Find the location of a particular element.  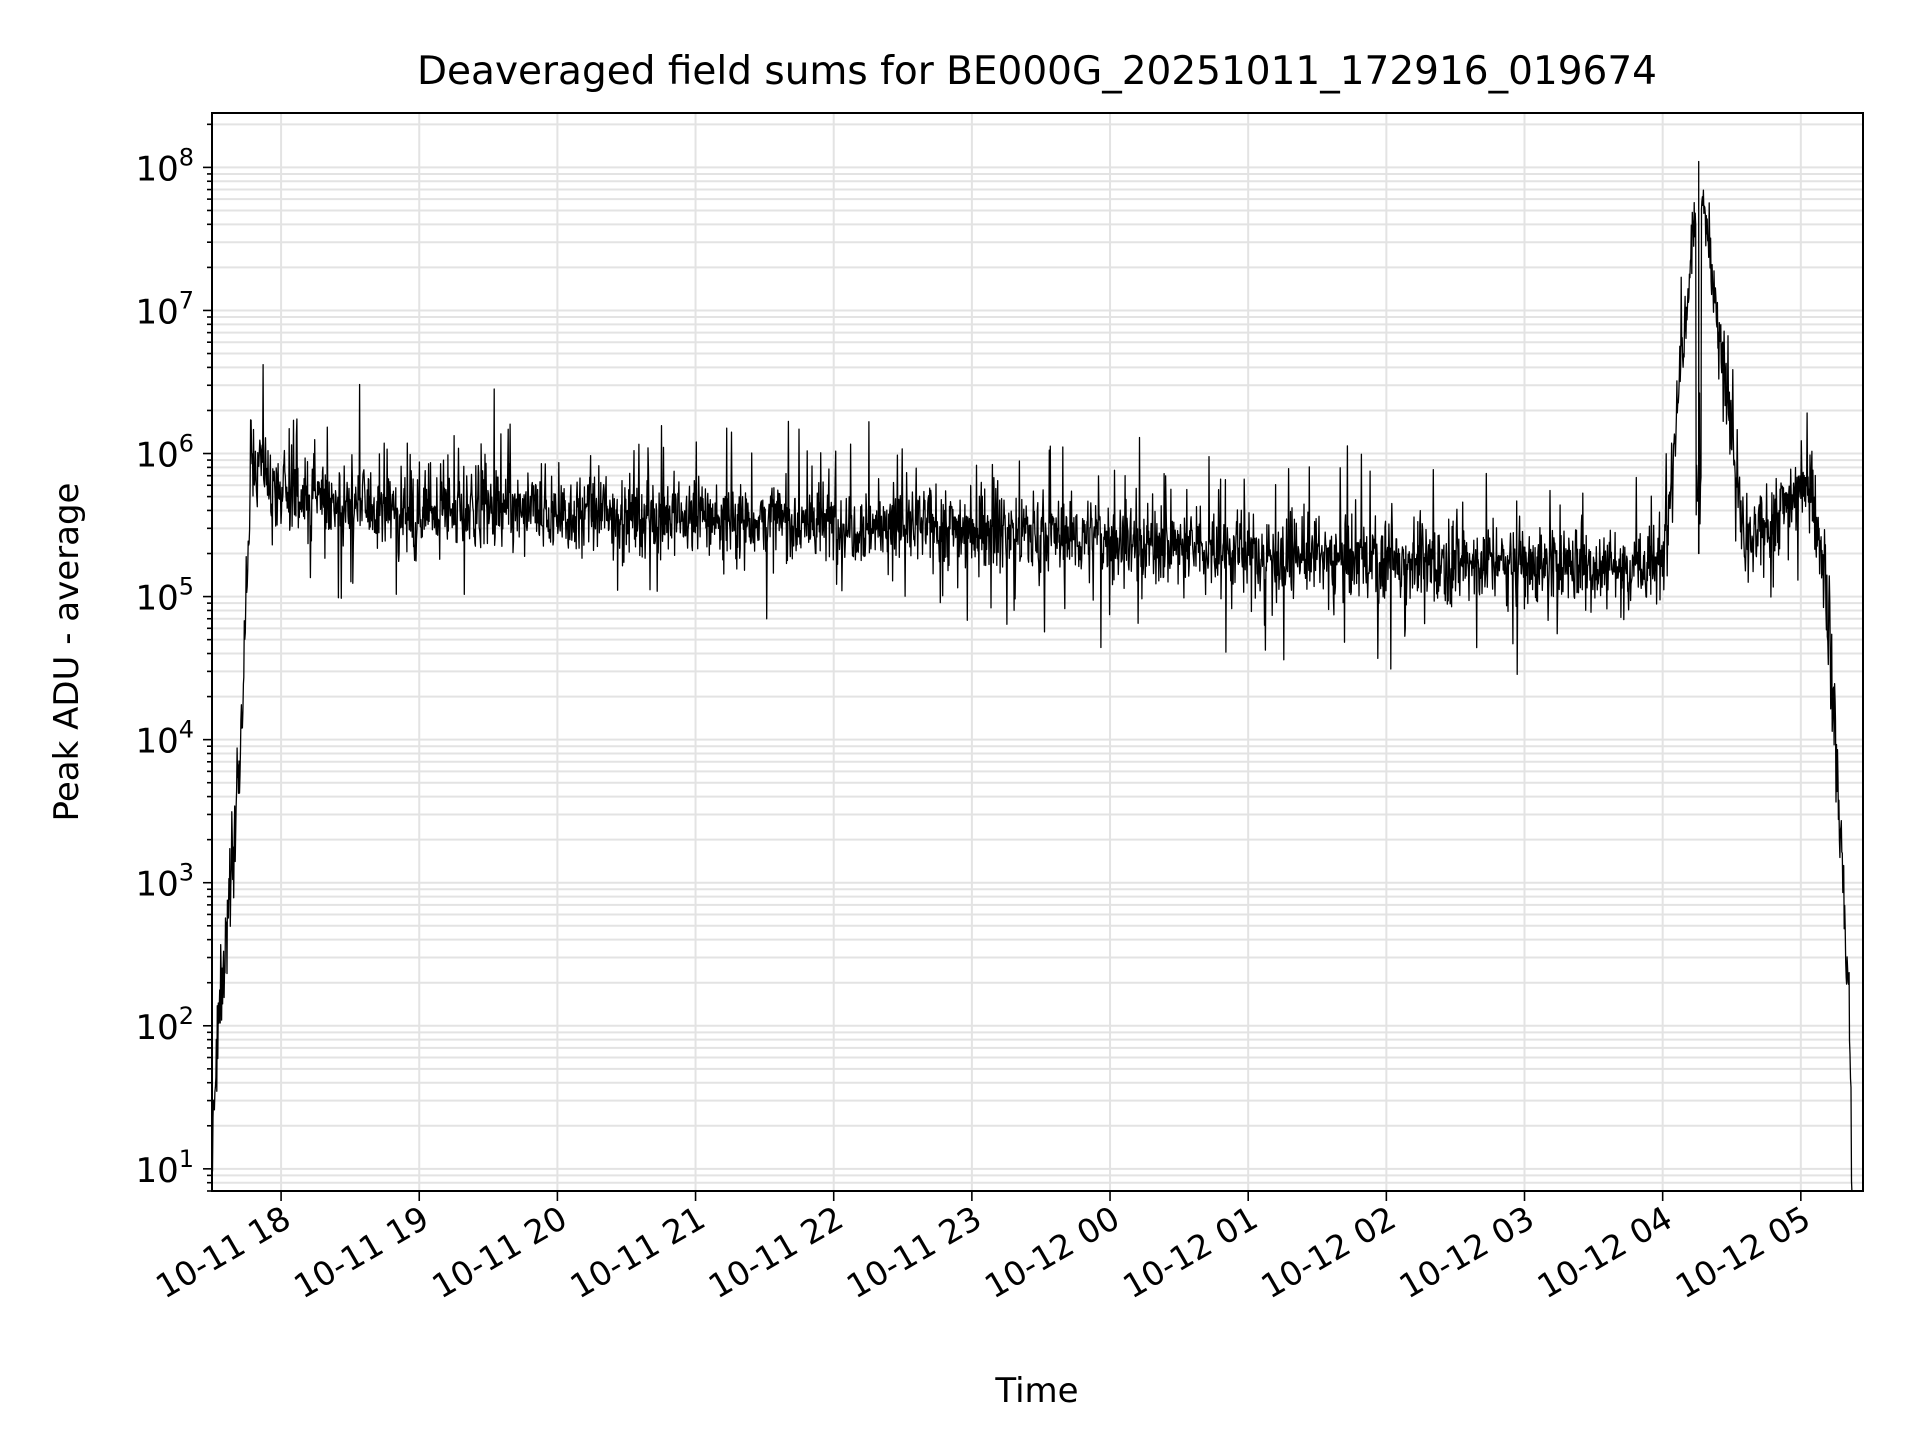

y-tick-label: 10⁶ is located at coordinates (164, 453).